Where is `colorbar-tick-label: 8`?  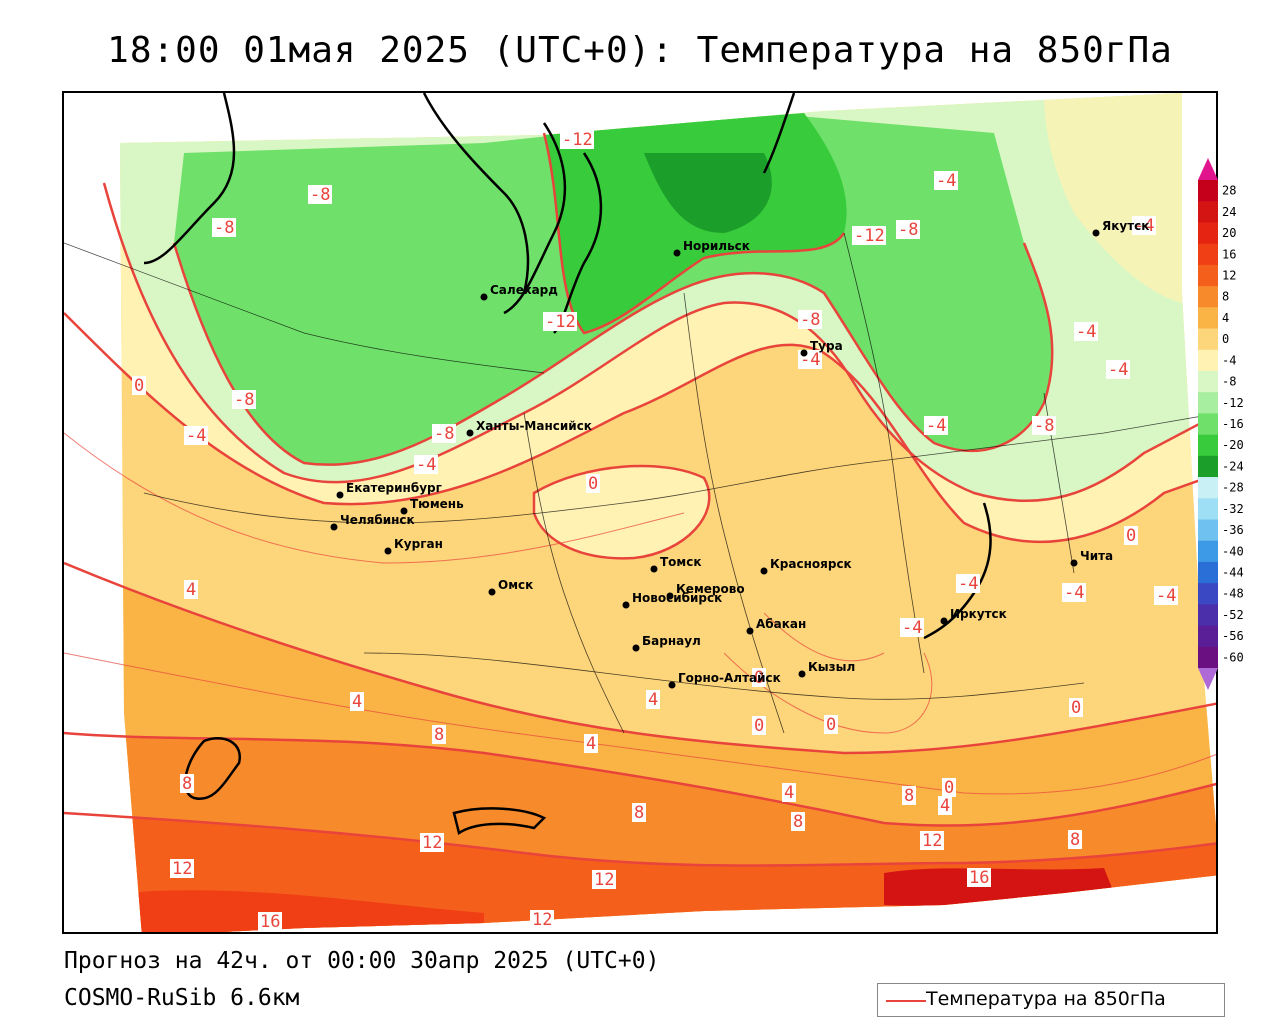
colorbar-tick-label: 8 is located at coordinates (1225, 297).